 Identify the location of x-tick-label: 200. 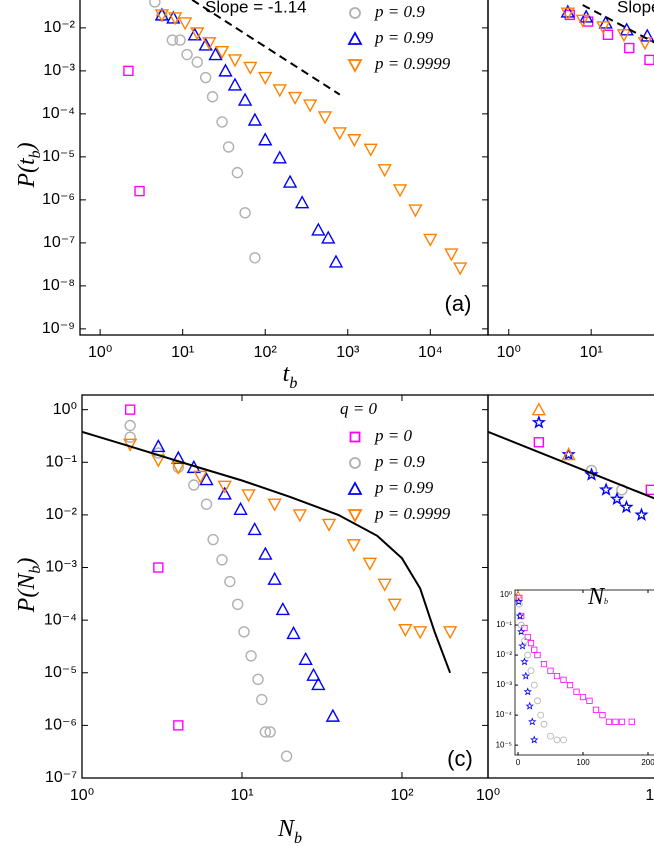
(647, 762).